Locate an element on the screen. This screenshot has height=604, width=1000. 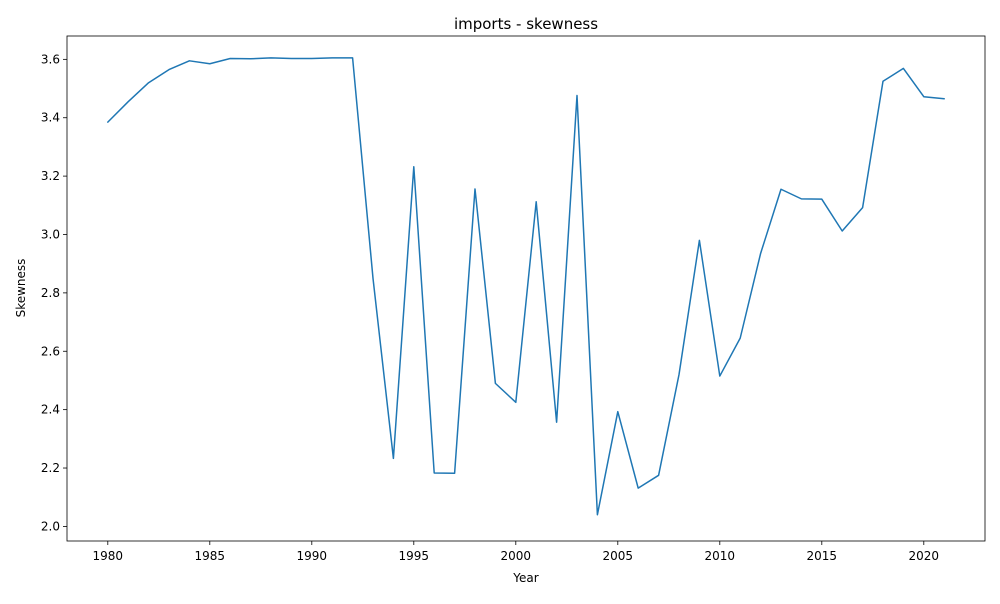
y-tick-label: 3.0 is located at coordinates (50, 234).